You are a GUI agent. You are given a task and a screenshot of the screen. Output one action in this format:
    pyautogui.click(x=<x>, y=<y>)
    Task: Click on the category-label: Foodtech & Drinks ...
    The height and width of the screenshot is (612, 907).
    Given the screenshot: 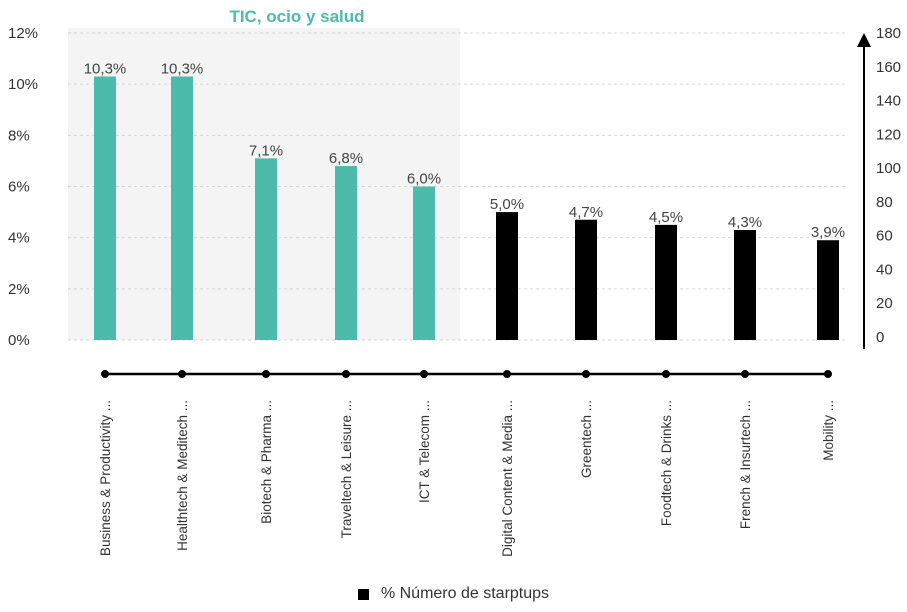 What is the action you would take?
    pyautogui.click(x=666, y=463)
    